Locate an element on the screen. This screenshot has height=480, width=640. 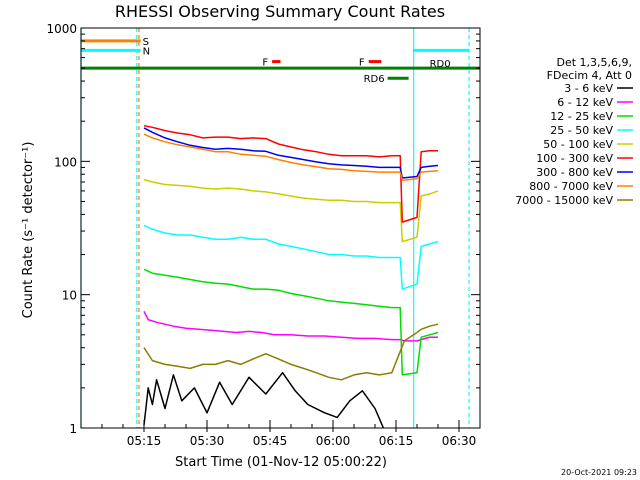
x-axis-label: Start Time (01-Nov-12 05:00:22) is located at coordinates (281, 462).